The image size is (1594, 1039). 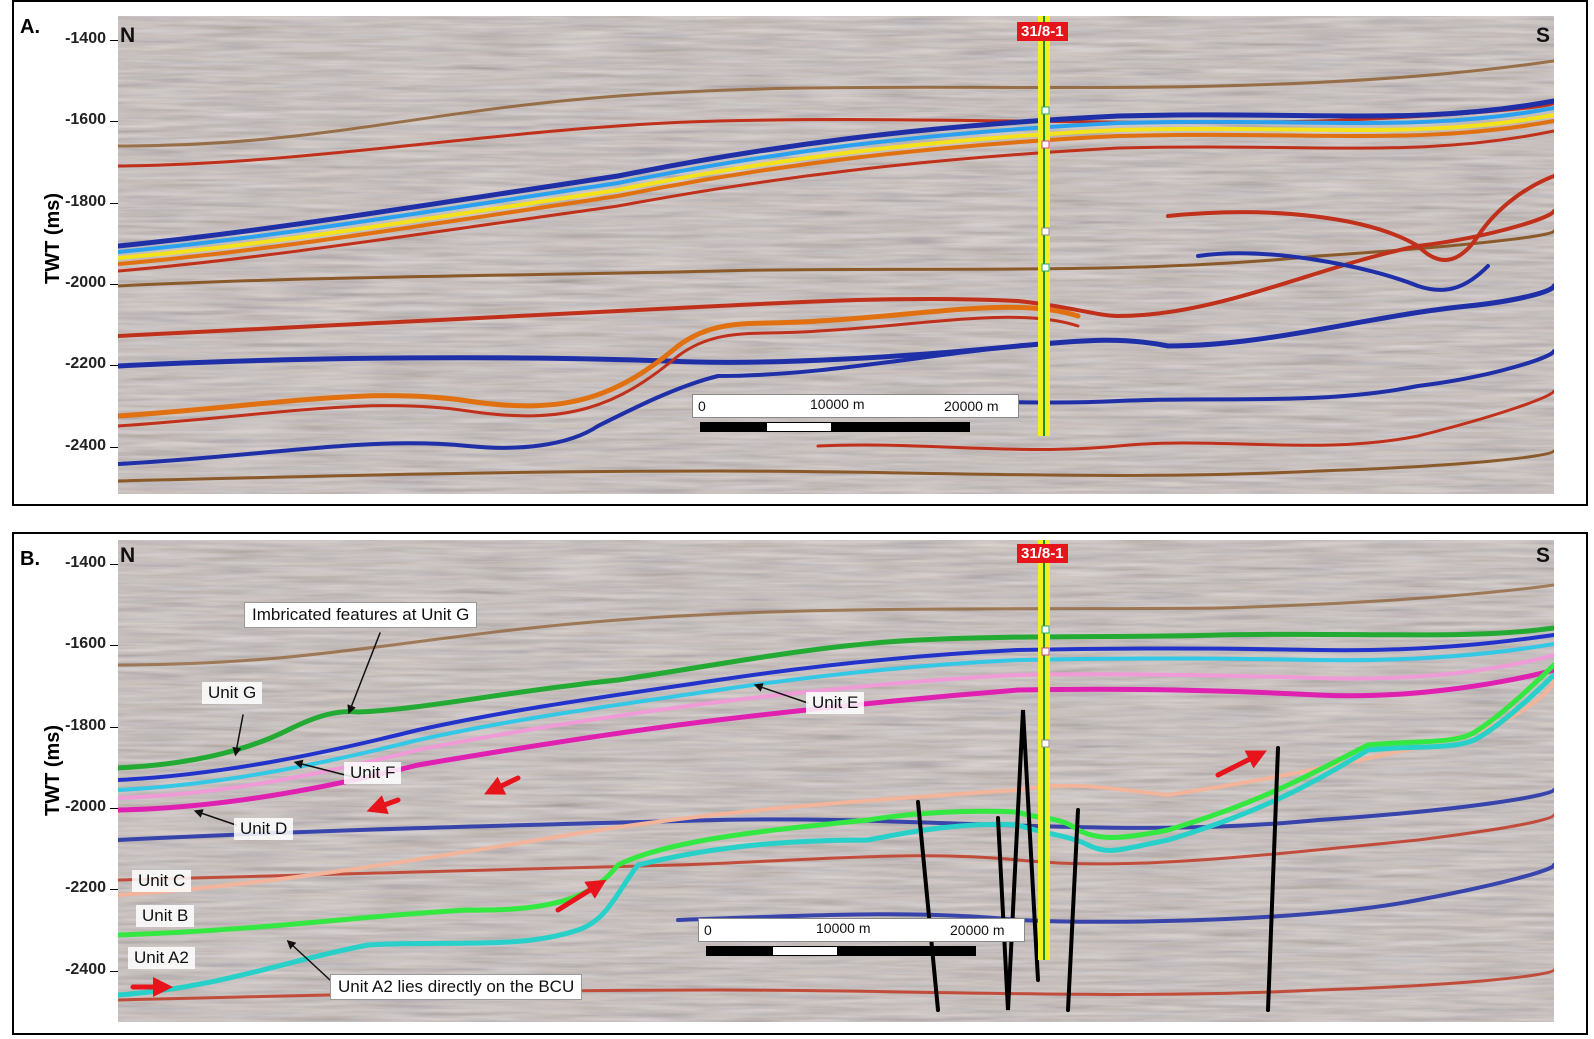 I want to click on unit-f-horizon, so click(x=836, y=717).